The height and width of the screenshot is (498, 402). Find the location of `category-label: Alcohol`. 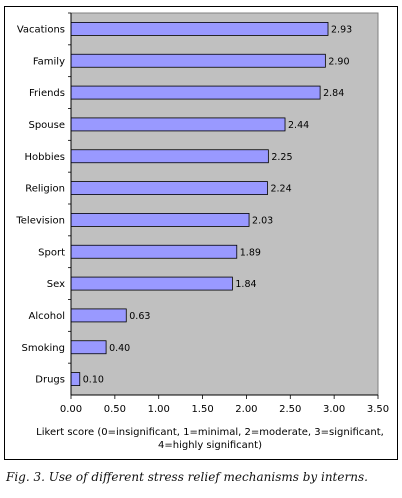

category-label: Alcohol is located at coordinates (47, 316).